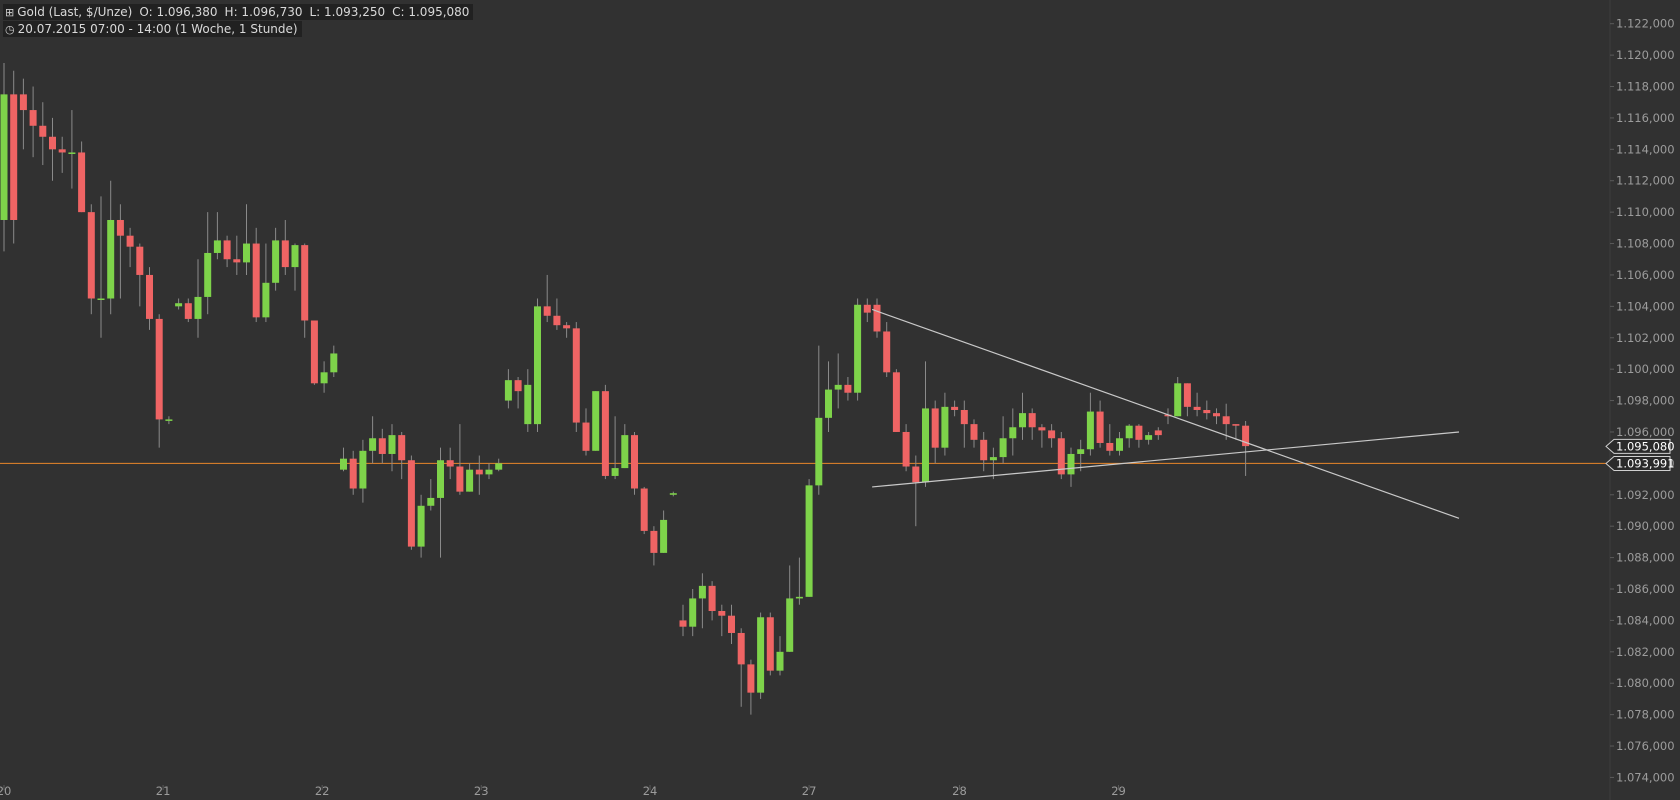 Image resolution: width=1680 pixels, height=800 pixels. What do you see at coordinates (10, 12) in the screenshot?
I see `chart-type-icon: ⊞` at bounding box center [10, 12].